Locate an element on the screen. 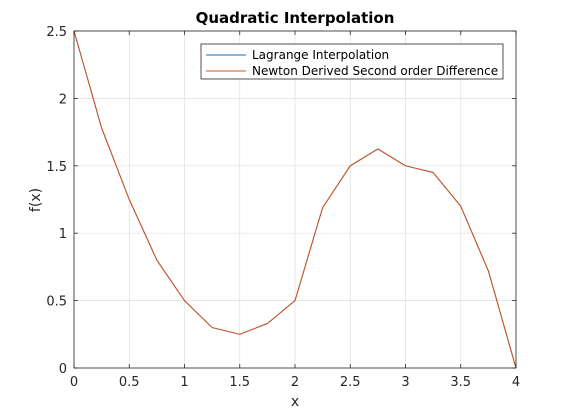 This screenshot has height=413, width=570. chart-title: Quadratic Interpolation is located at coordinates (295, 18).